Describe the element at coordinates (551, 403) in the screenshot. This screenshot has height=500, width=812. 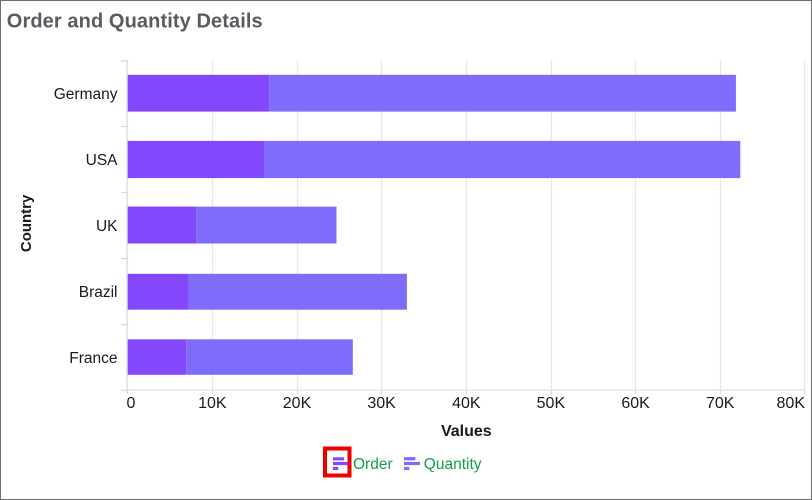
I see `svg-text: 50K` at that location.